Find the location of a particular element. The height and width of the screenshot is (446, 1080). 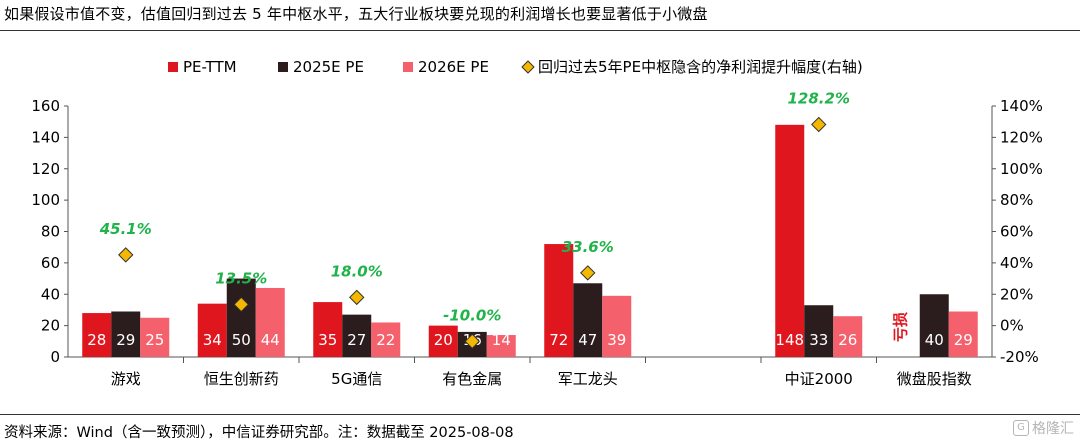

profit-increase-label: -10.0% is located at coordinates (472, 315).